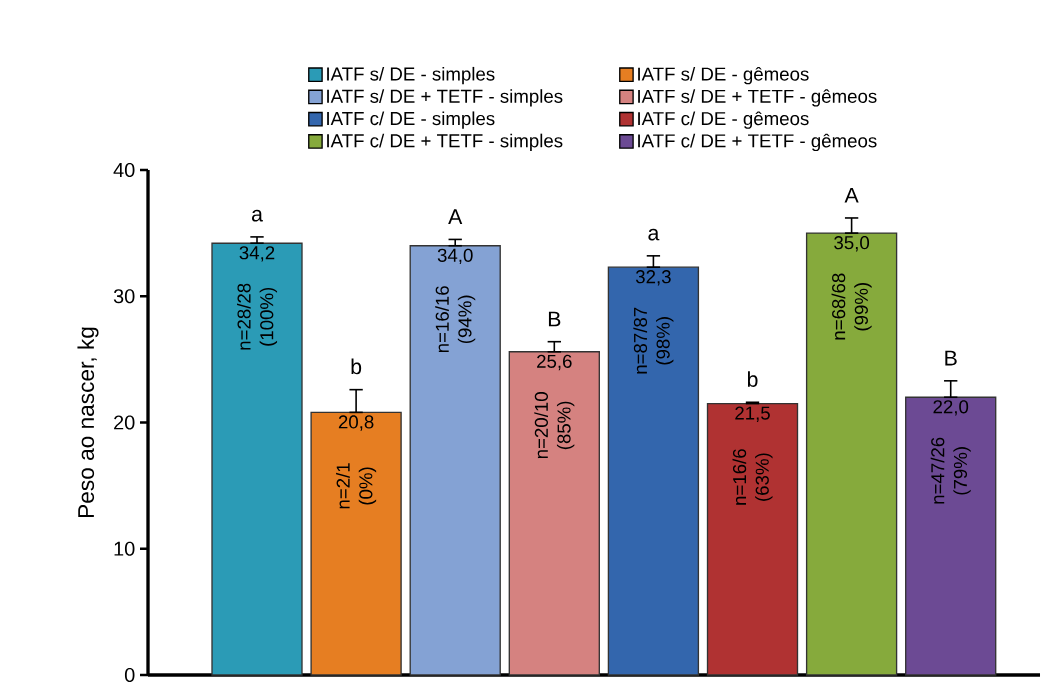 This screenshot has width=1054, height=695. Describe the element at coordinates (129, 675) in the screenshot. I see `y-tick-label: 0` at that location.